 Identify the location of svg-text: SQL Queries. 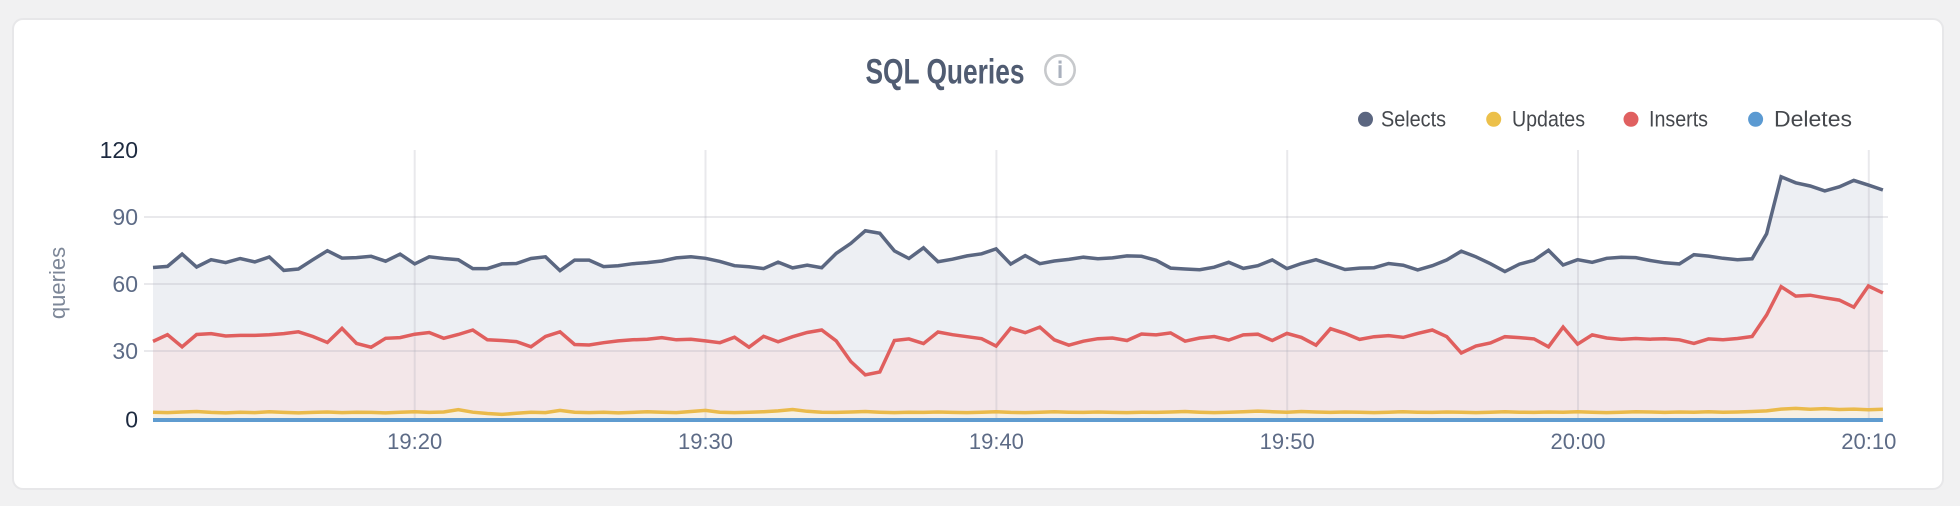
(945, 72).